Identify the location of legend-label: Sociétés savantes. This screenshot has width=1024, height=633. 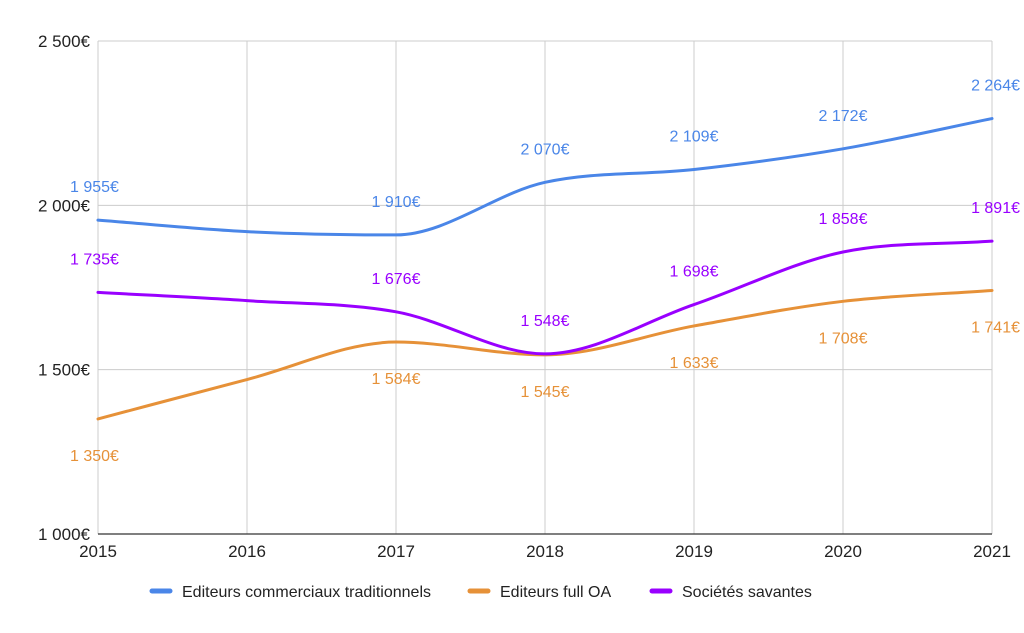
(747, 592).